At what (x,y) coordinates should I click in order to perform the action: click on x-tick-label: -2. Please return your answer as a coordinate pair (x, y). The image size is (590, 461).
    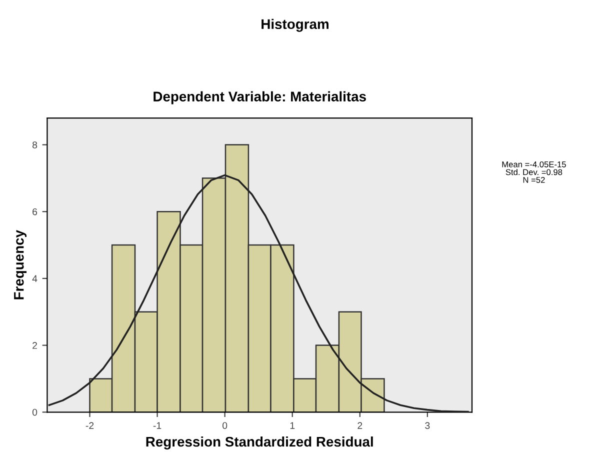
    Looking at the image, I should click on (90, 425).